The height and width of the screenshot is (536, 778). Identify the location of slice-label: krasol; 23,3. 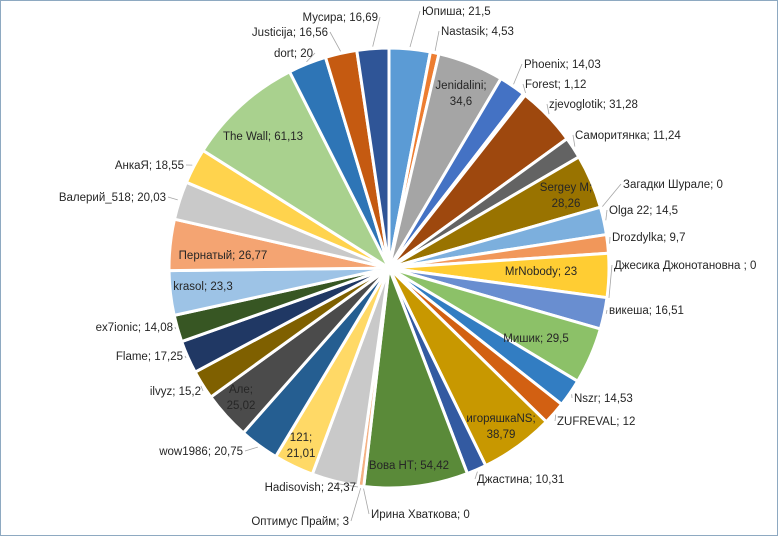
(202, 287).